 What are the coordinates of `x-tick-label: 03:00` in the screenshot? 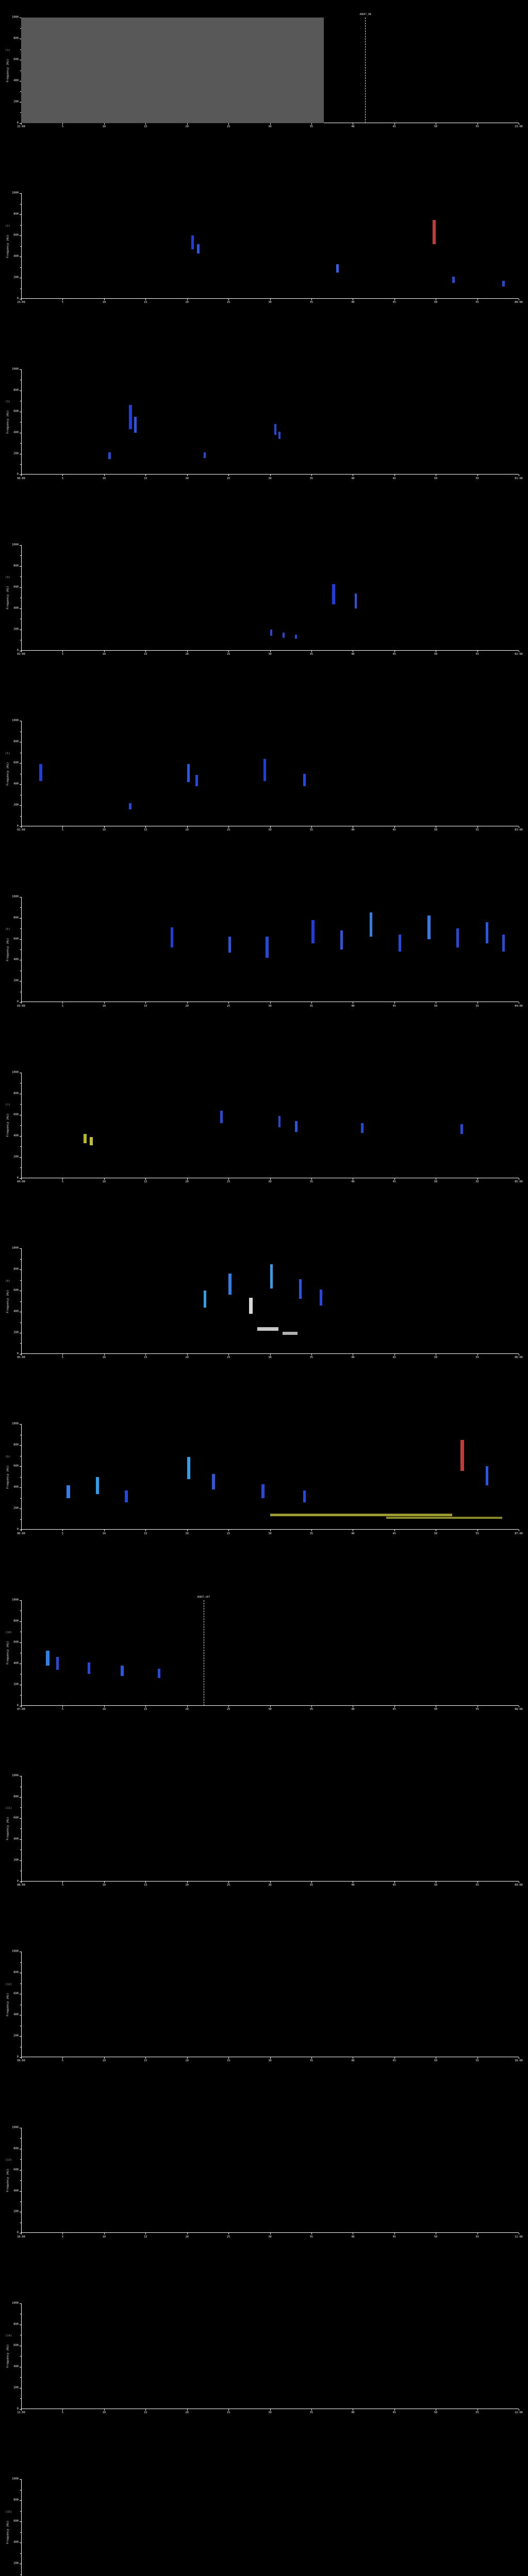 It's located at (21, 1006).